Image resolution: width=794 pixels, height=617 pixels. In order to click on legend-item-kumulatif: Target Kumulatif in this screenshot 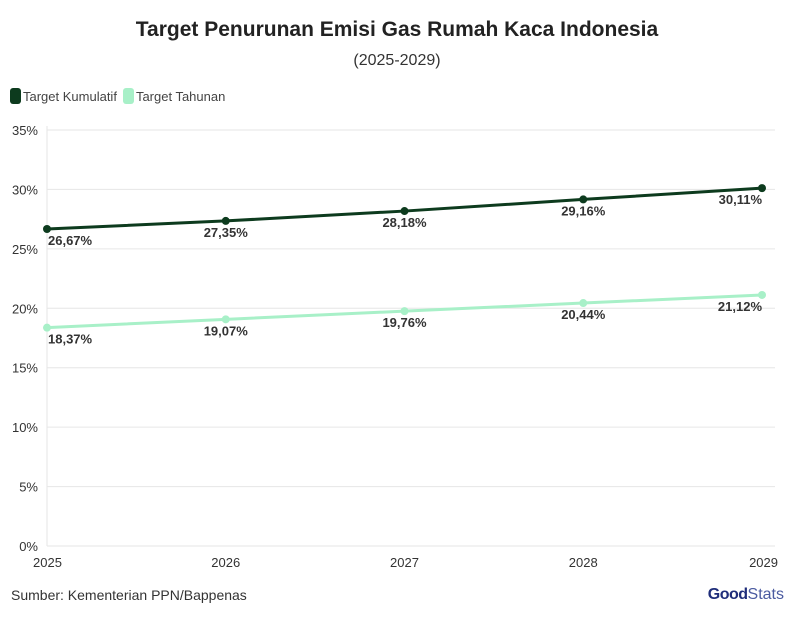, I will do `click(63, 96)`.